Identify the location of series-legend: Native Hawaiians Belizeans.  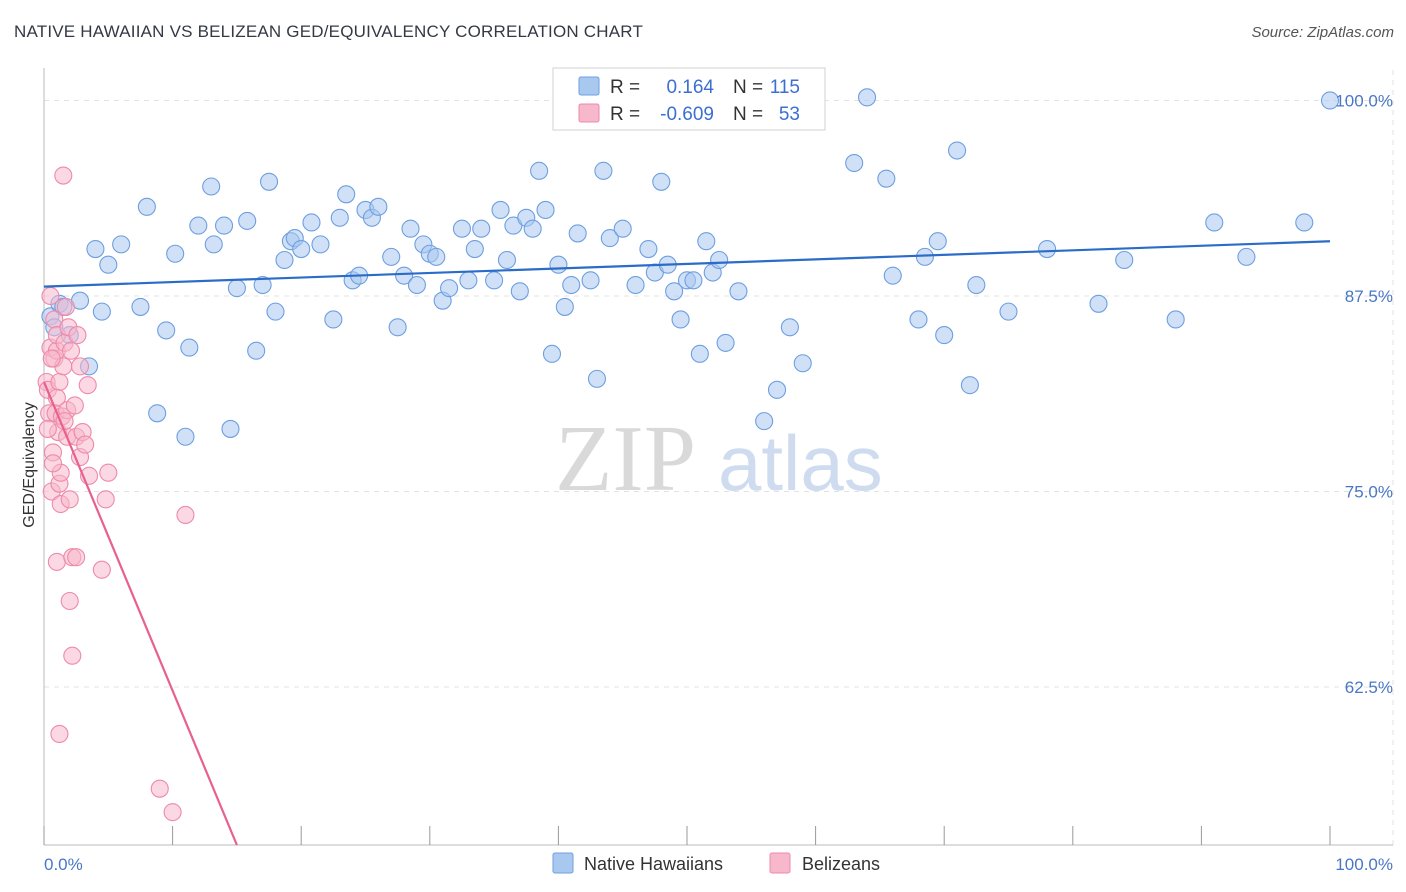
(716, 863).